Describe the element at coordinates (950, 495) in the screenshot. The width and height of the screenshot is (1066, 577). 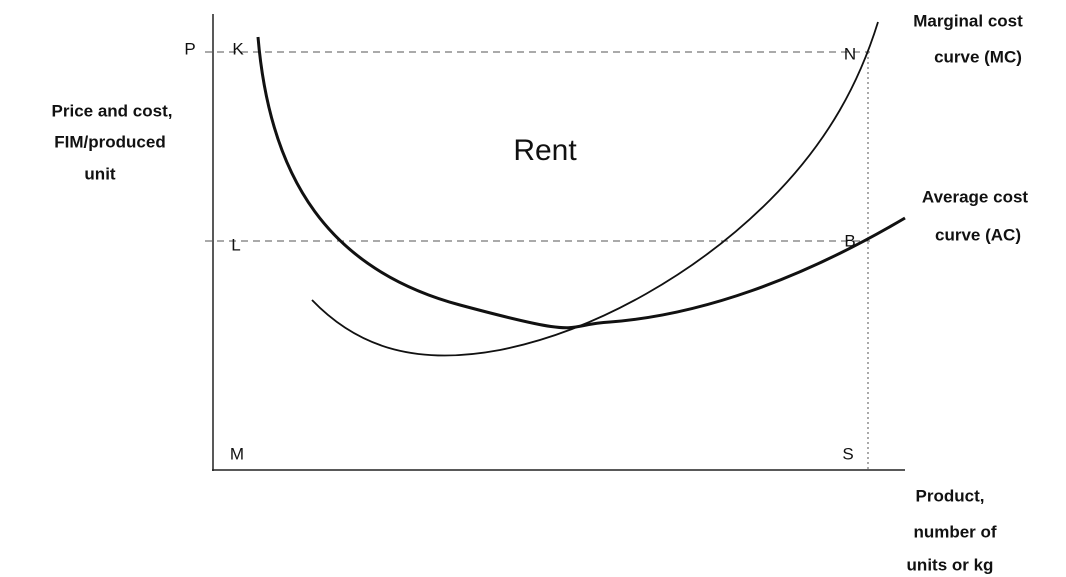
I see `x-axis-label: Product,` at that location.